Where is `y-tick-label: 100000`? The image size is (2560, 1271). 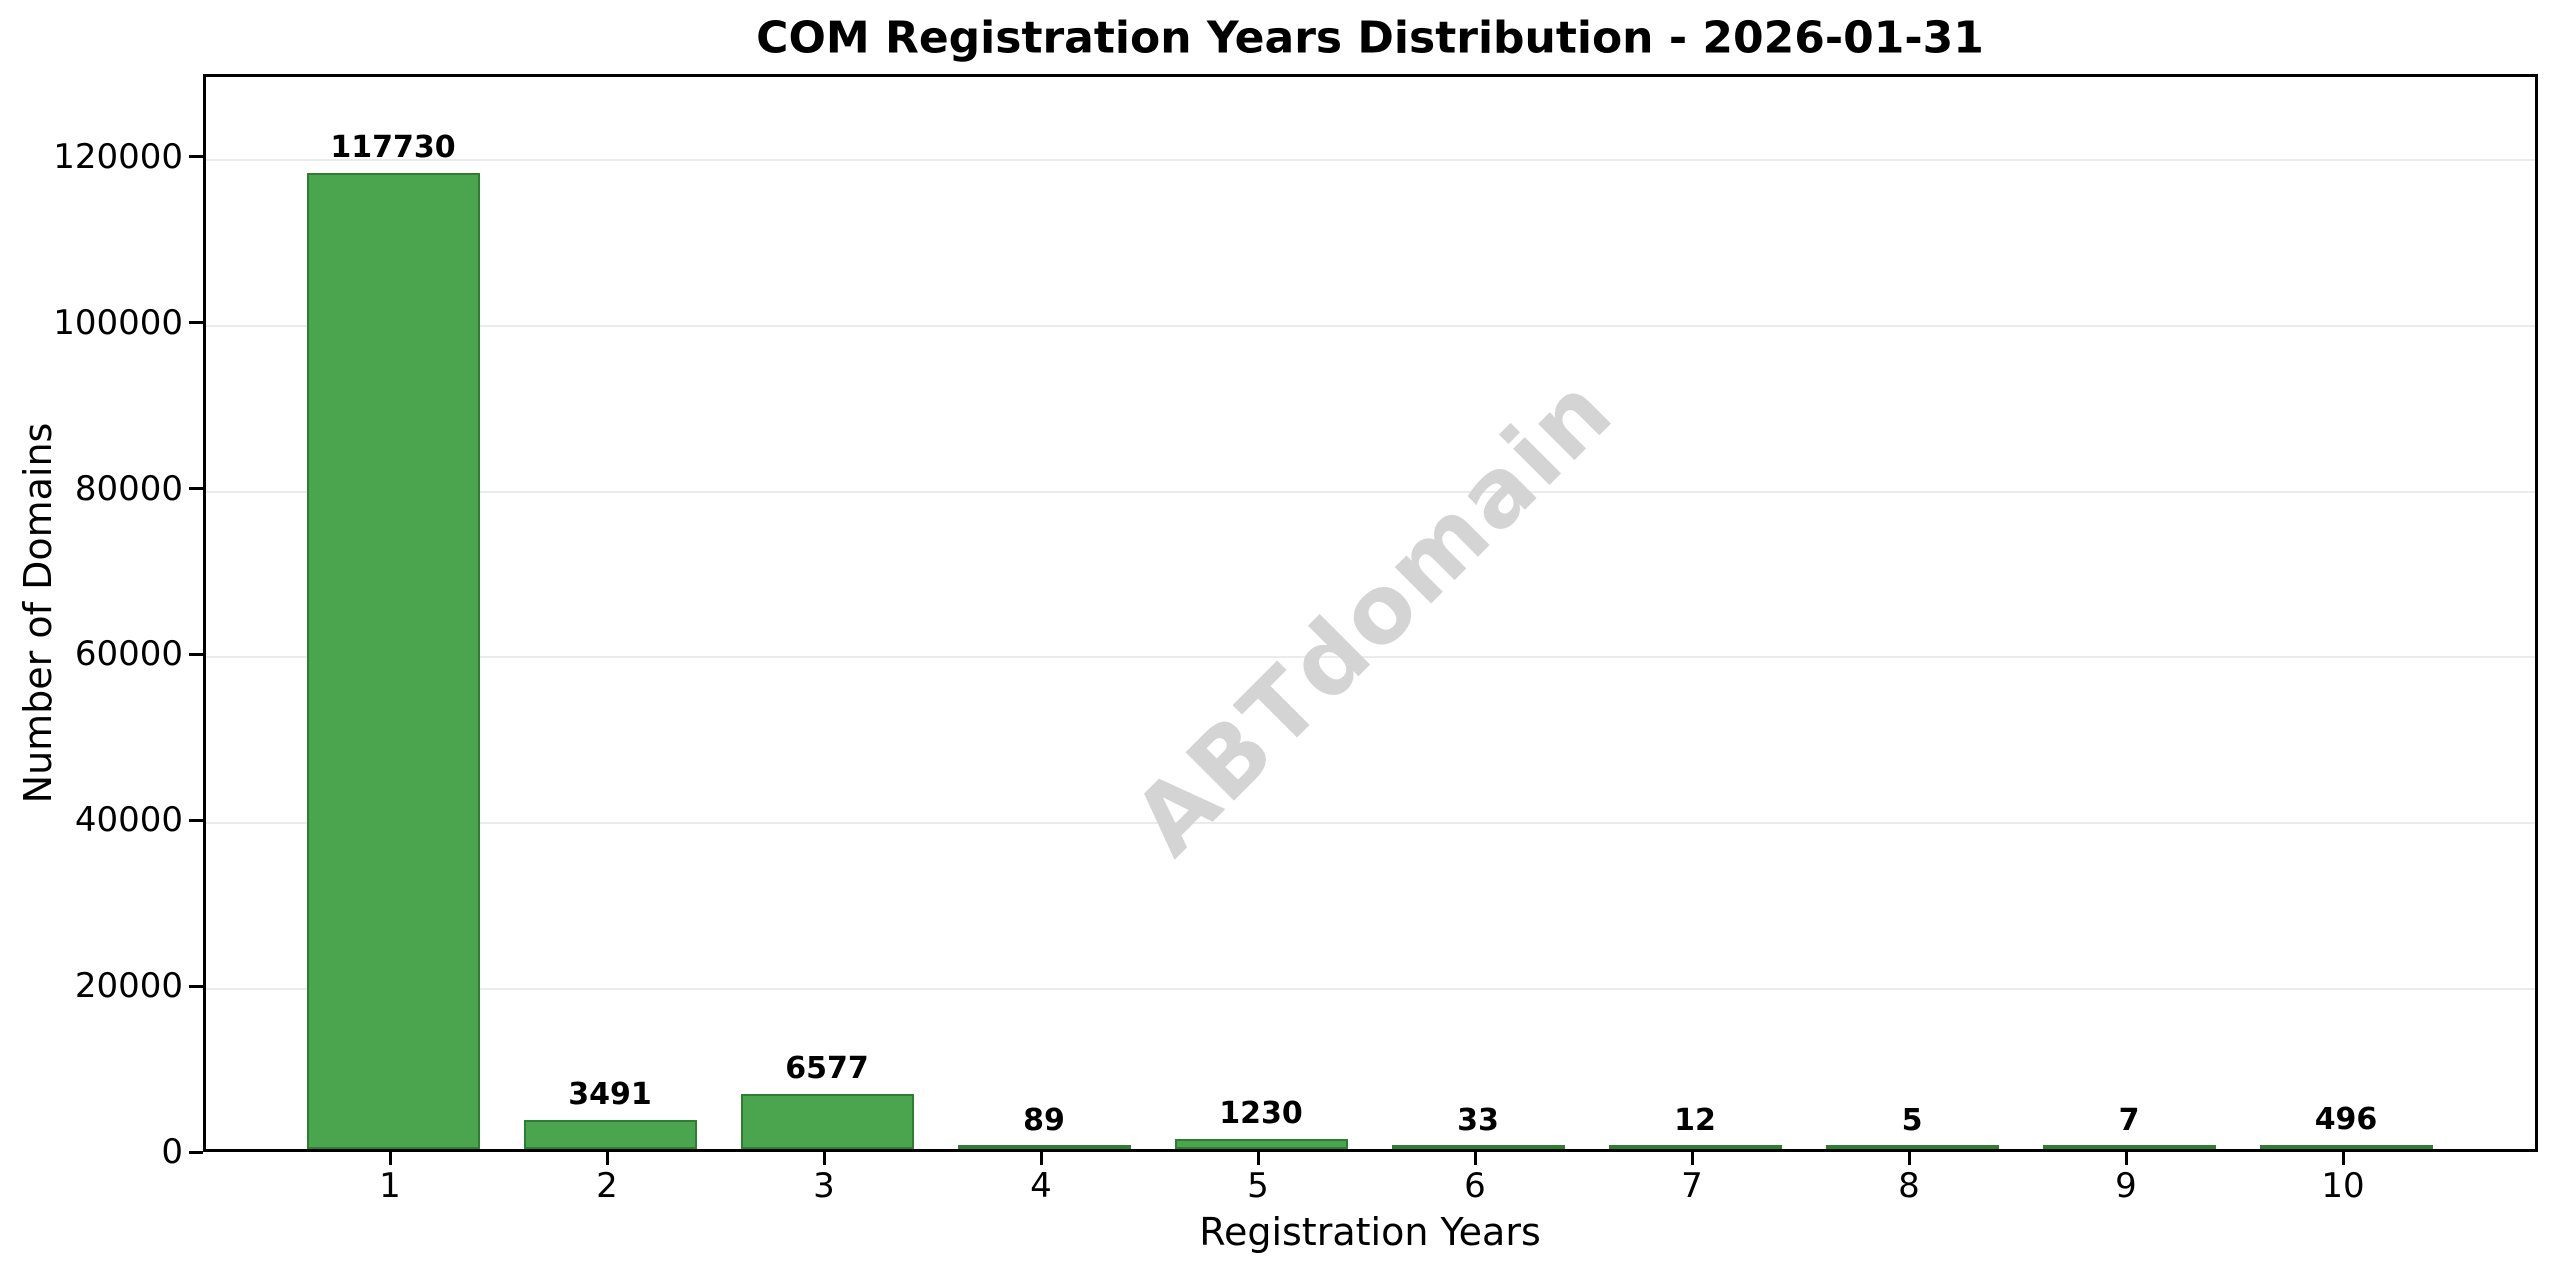
y-tick-label: 100000 is located at coordinates (118, 322).